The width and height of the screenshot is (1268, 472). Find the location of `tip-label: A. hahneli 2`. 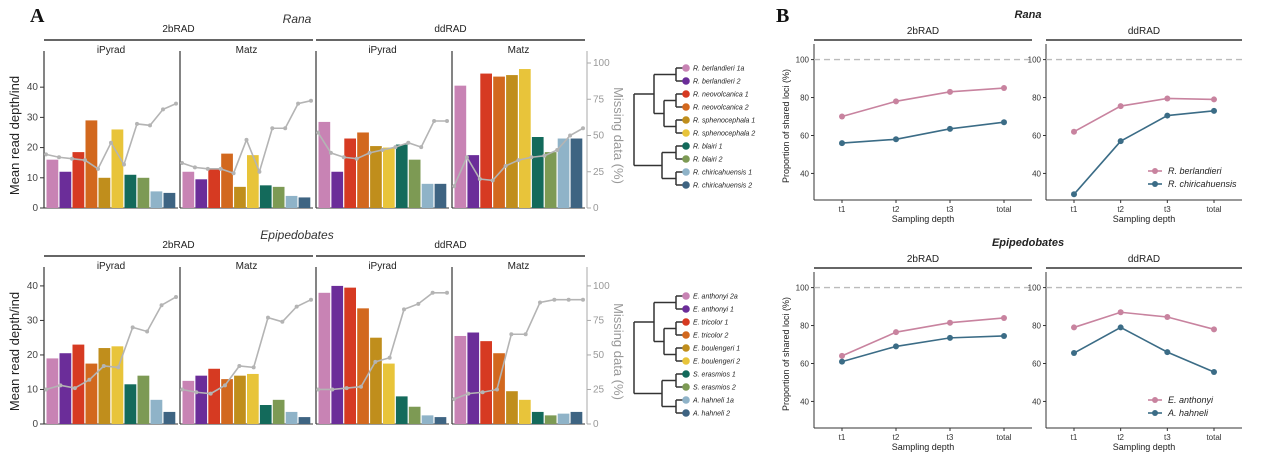

tip-label: A. hahneli 2 is located at coordinates (711, 414).